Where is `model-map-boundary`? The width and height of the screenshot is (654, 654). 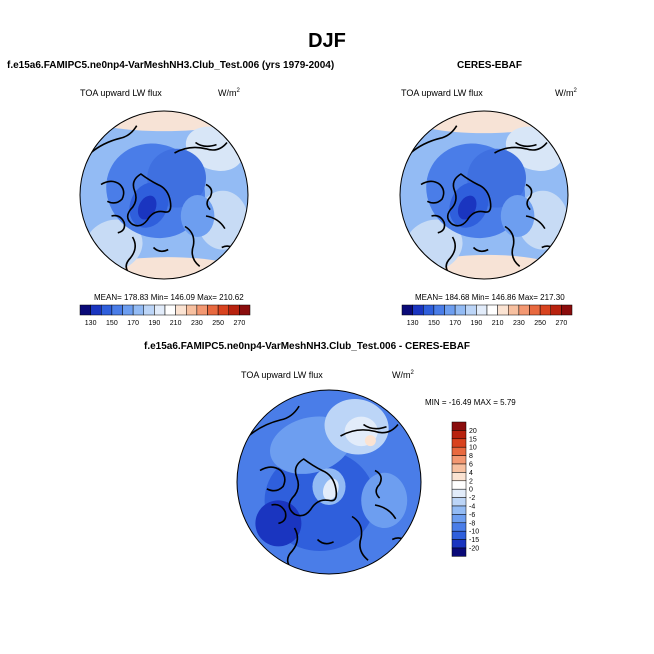
model-map-boundary is located at coordinates (164, 195).